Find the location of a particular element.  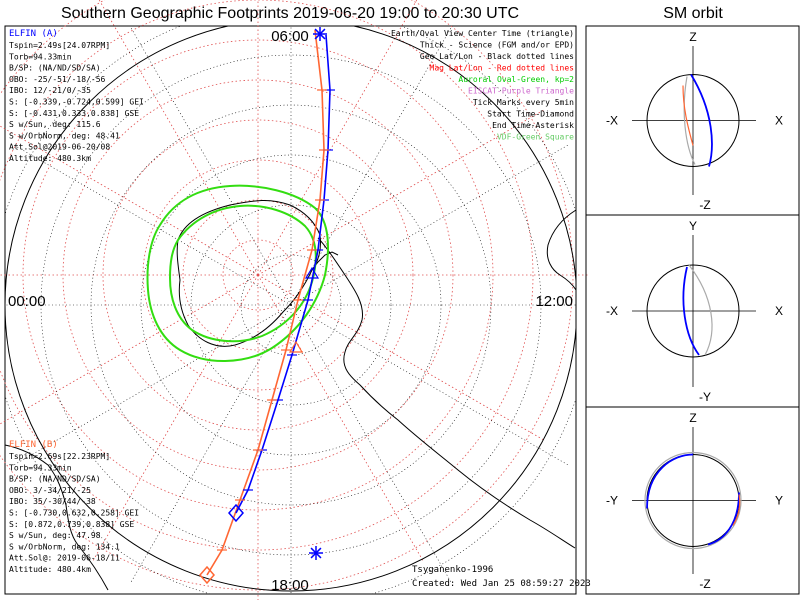

legend-entry: Tick Marks every 5min is located at coordinates (523, 102).